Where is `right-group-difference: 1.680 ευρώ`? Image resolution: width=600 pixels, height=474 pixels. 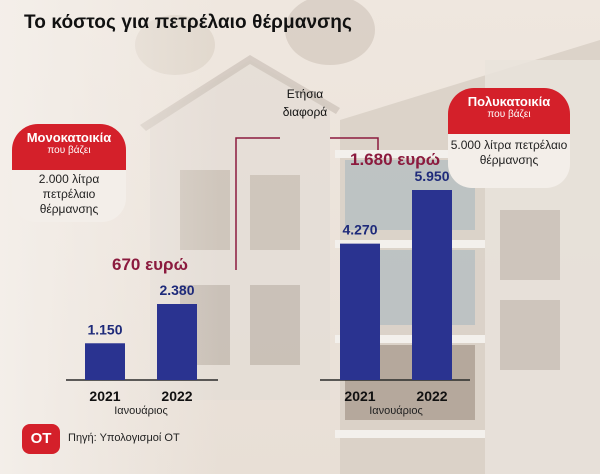
right-group-difference: 1.680 ευρώ is located at coordinates (395, 159).